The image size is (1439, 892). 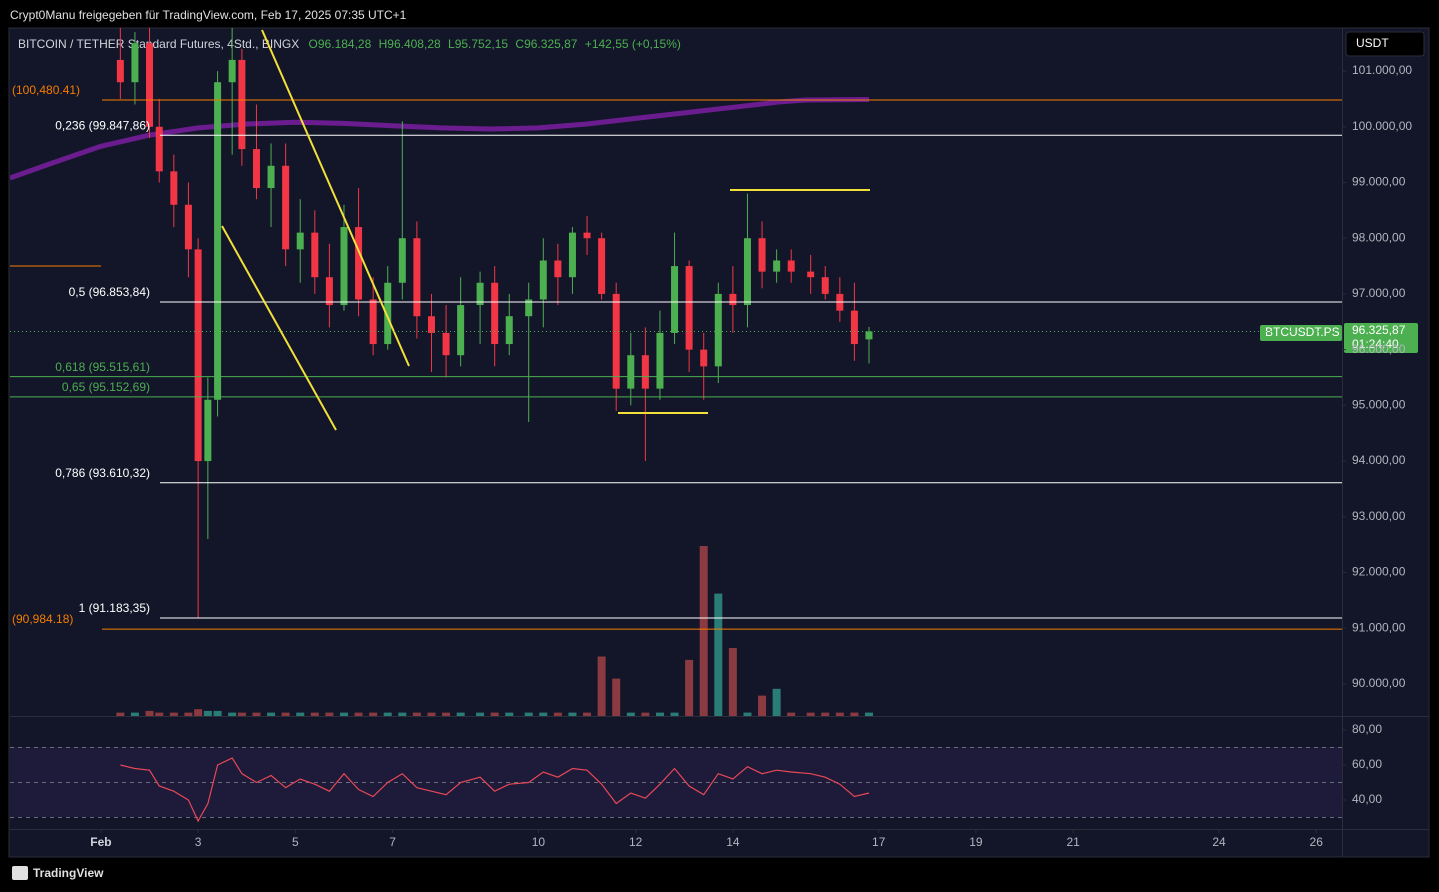 What do you see at coordinates (1382, 70) in the screenshot?
I see `y-tick-label: 101.000,00` at bounding box center [1382, 70].